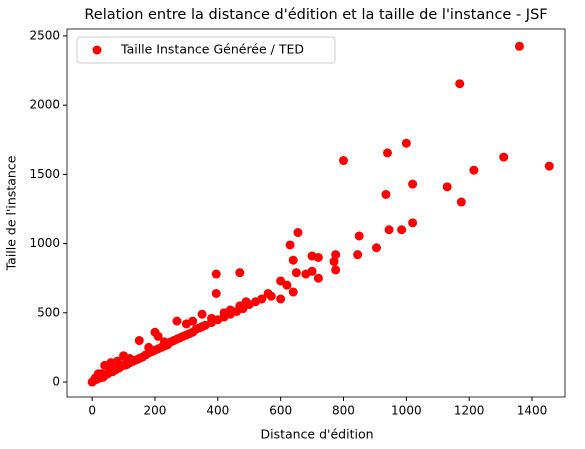 This screenshot has width=585, height=449. What do you see at coordinates (406, 411) in the screenshot?
I see `x-tick-label: 1000` at bounding box center [406, 411].